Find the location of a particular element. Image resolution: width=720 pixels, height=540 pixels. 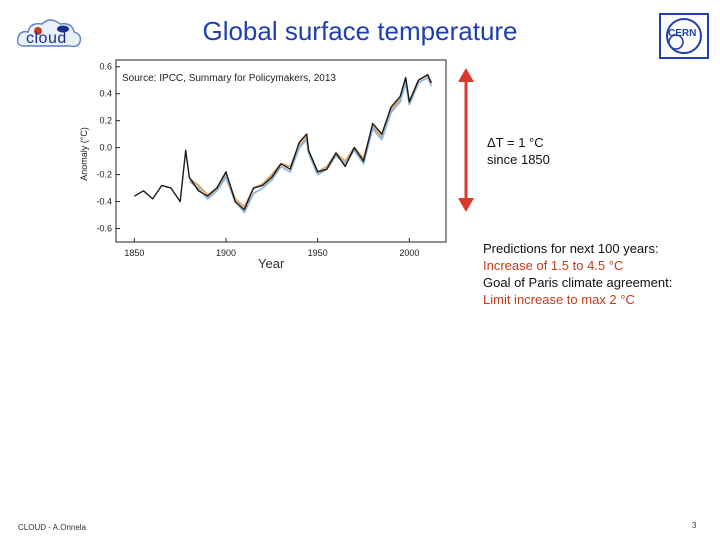

delta-value: ΔT = 1 °C is located at coordinates (515, 142).